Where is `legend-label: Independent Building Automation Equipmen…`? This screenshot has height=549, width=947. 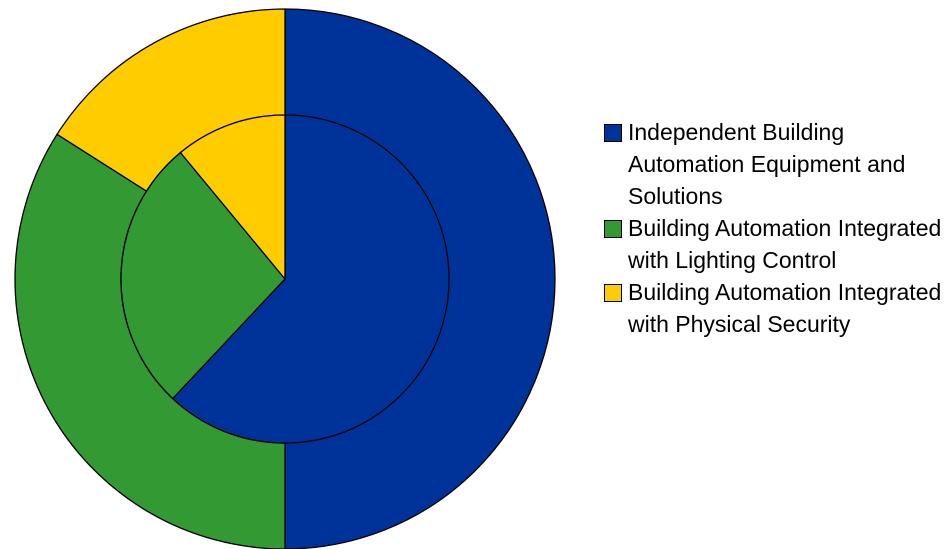 legend-label: Independent Building Automation Equipmen… is located at coordinates (767, 164).